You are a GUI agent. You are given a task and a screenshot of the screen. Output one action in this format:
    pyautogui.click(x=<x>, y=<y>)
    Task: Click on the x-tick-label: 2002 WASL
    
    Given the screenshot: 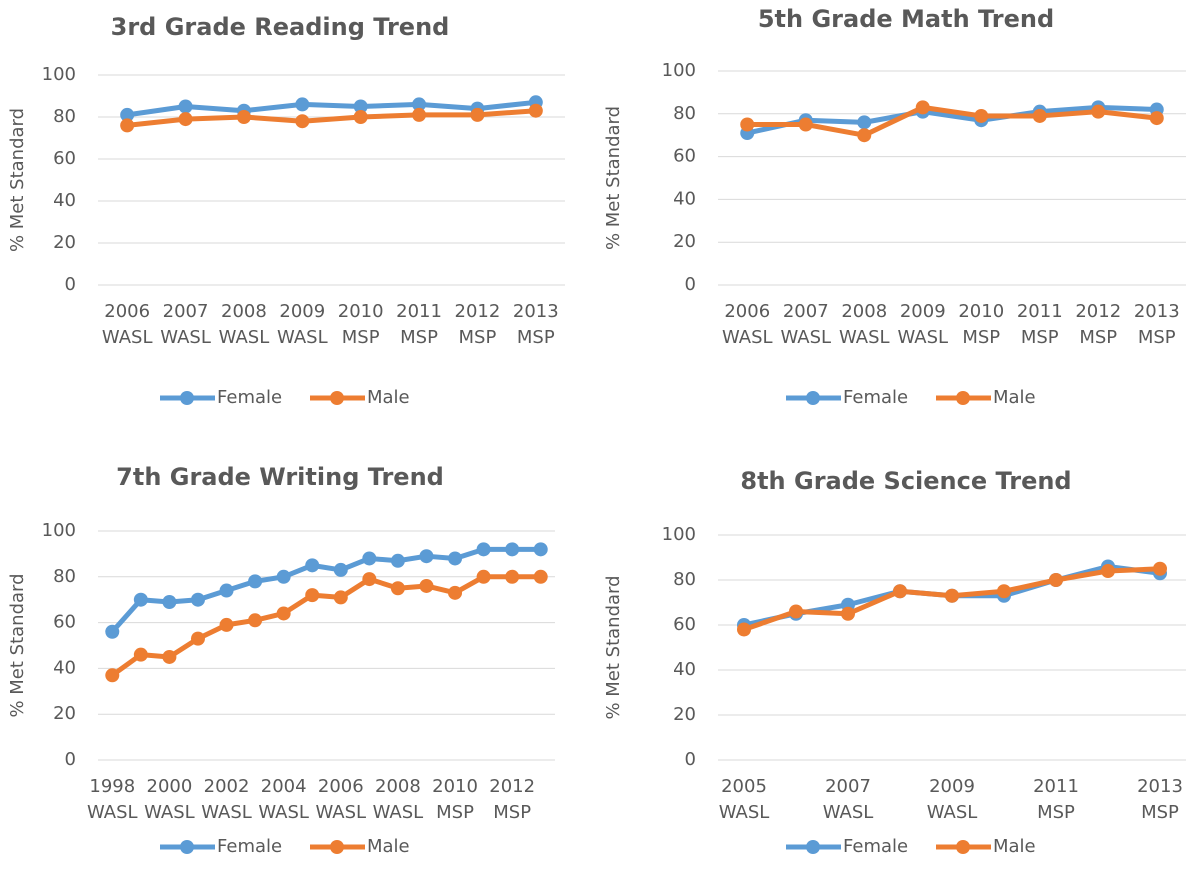 What is the action you would take?
    pyautogui.click(x=226, y=799)
    